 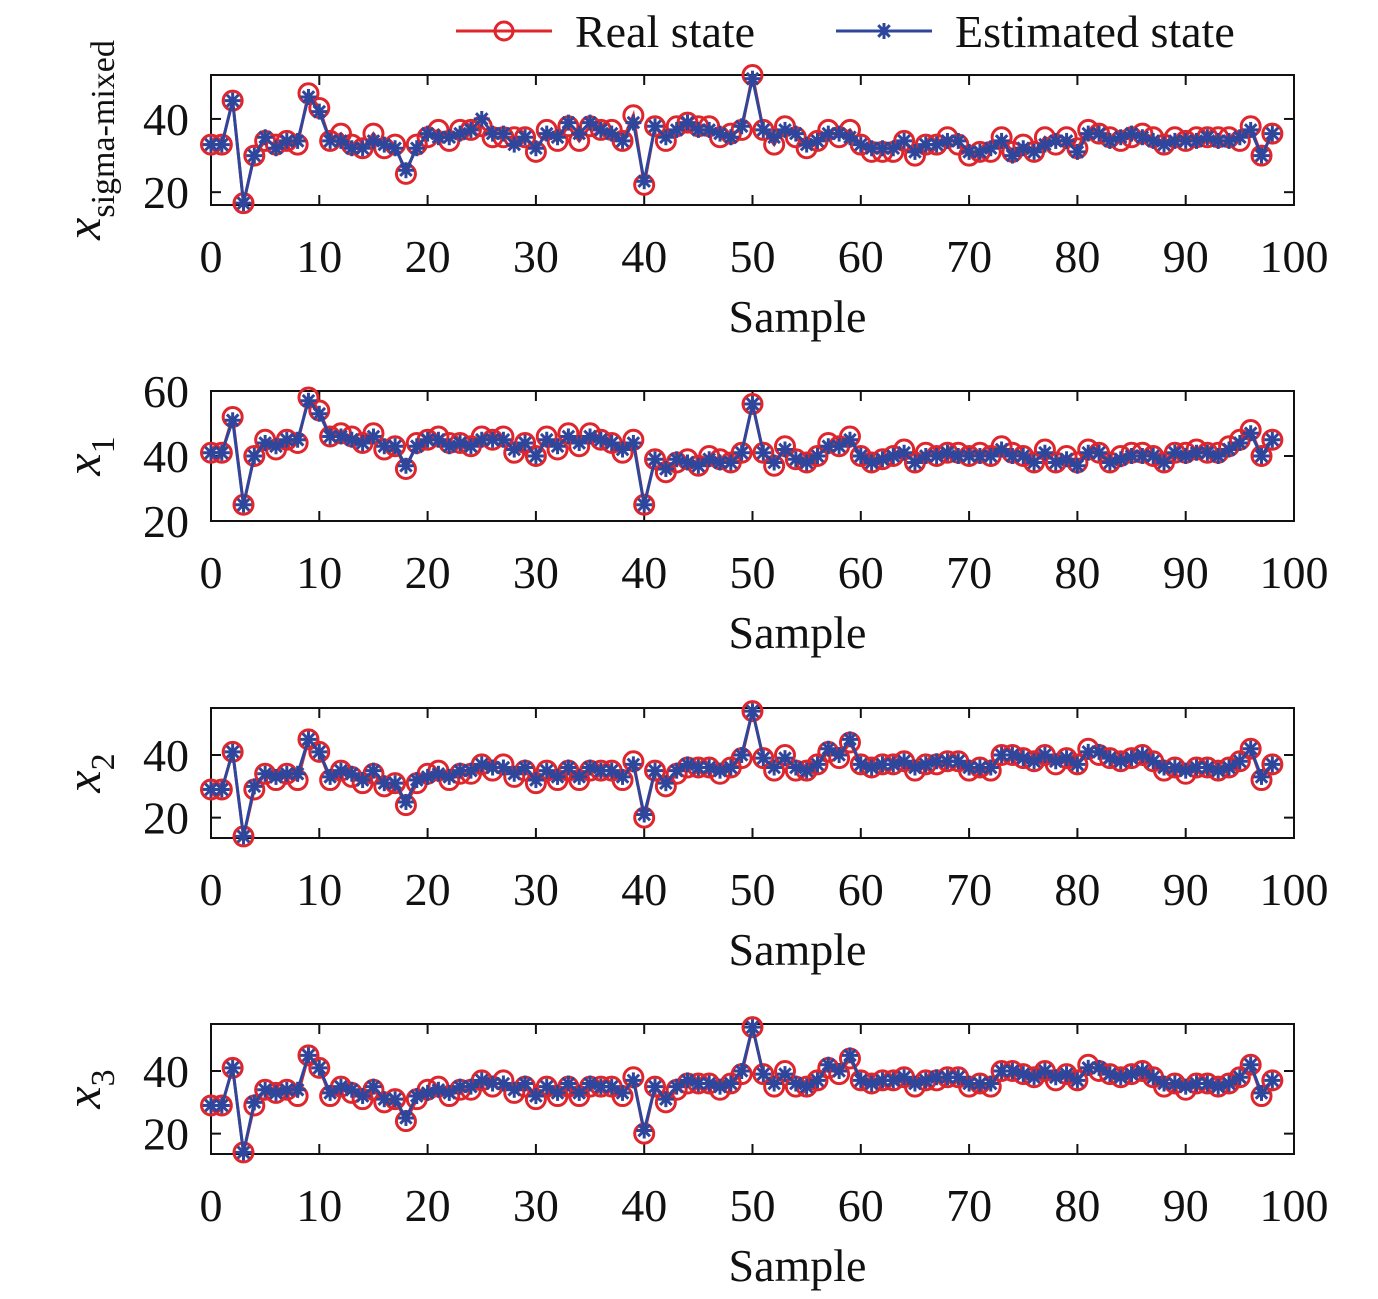 What do you see at coordinates (103, 761) in the screenshot?
I see `y-axis-label-sub: 2` at bounding box center [103, 761].